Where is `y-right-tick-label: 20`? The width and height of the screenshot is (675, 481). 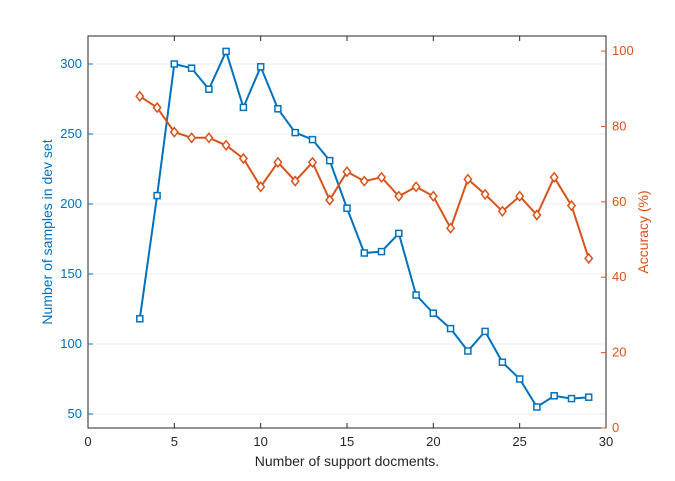
y-right-tick-label: 20 is located at coordinates (619, 352).